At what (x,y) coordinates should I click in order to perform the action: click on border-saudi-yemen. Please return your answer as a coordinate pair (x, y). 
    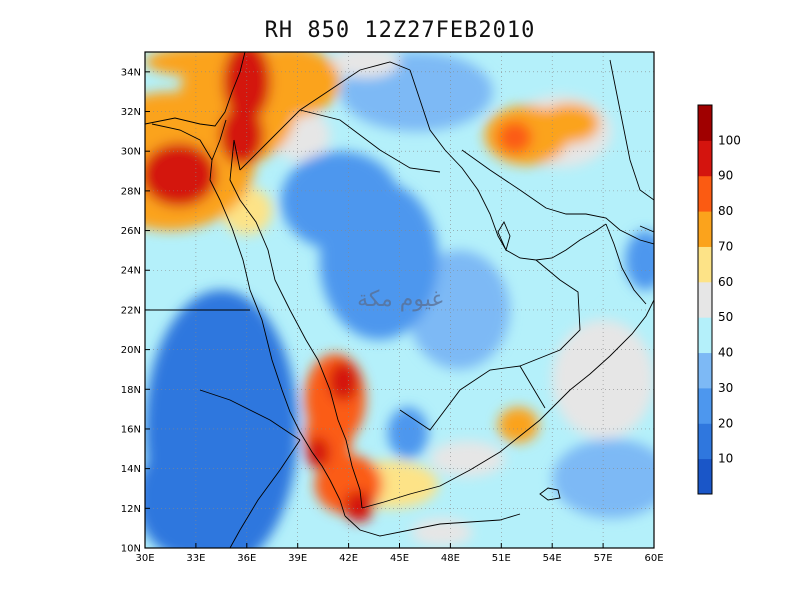
    Looking at the image, I should click on (472, 398).